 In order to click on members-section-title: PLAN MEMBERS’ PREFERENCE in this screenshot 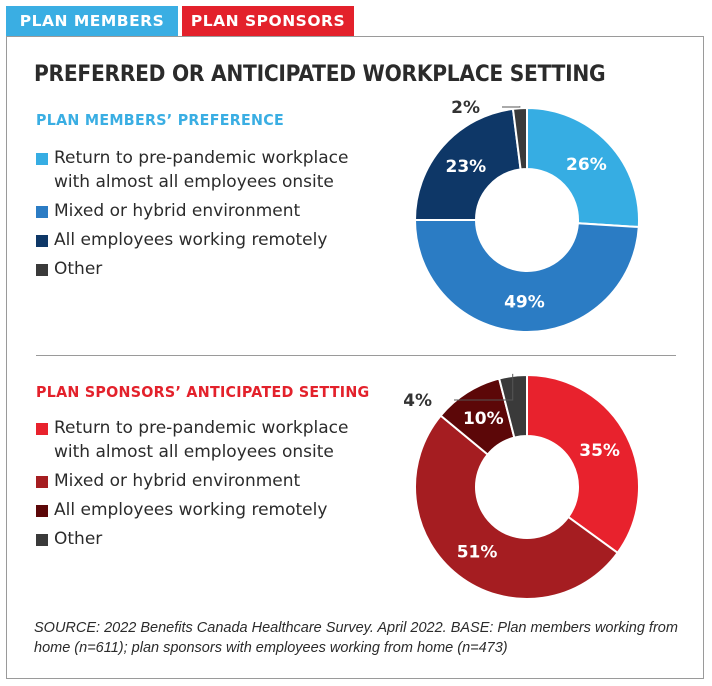, I will do `click(160, 120)`.